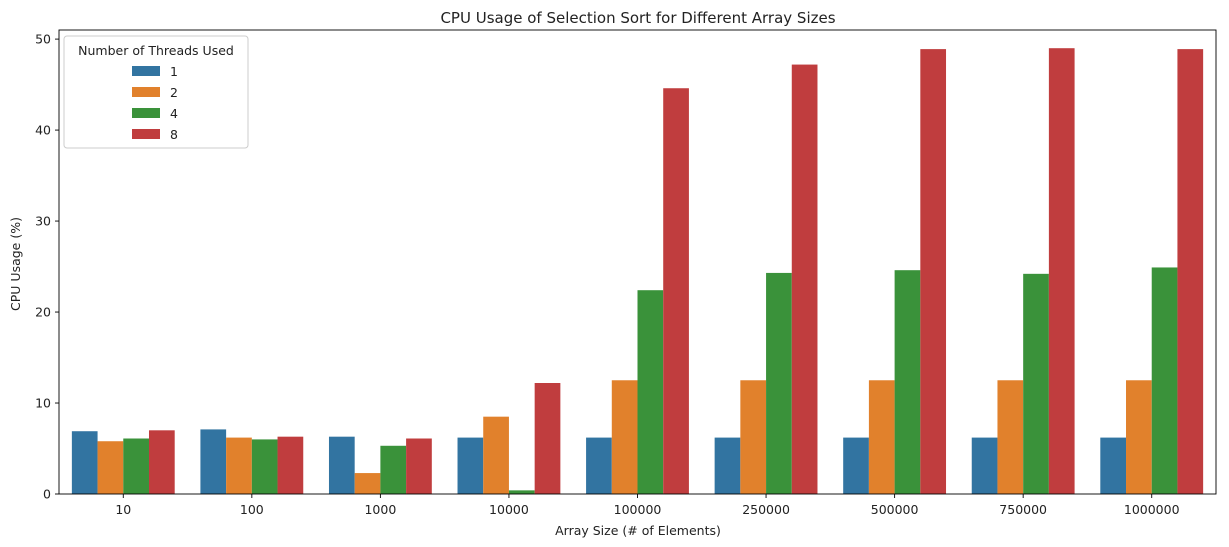 The height and width of the screenshot is (547, 1229). Describe the element at coordinates (43, 221) in the screenshot. I see `y-tick-label: 30` at that location.